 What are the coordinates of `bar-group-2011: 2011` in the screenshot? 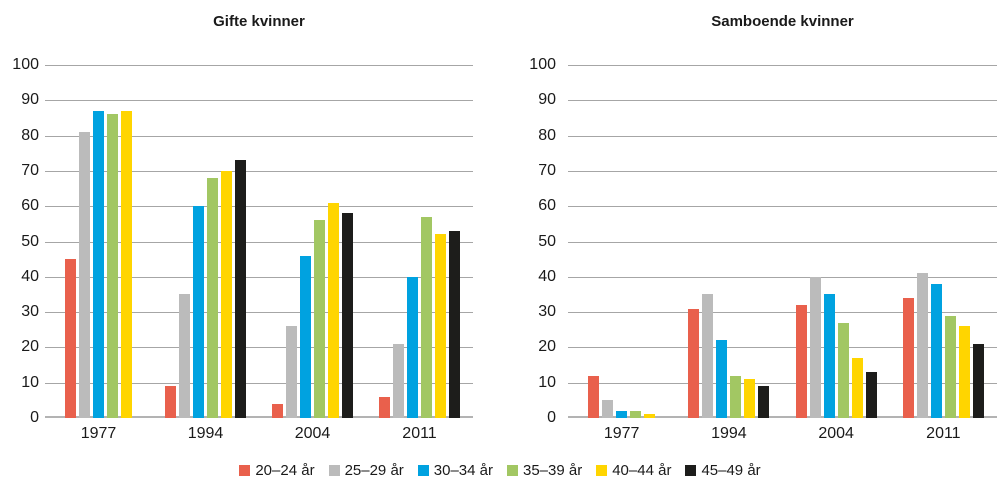 It's located at (420, 329).